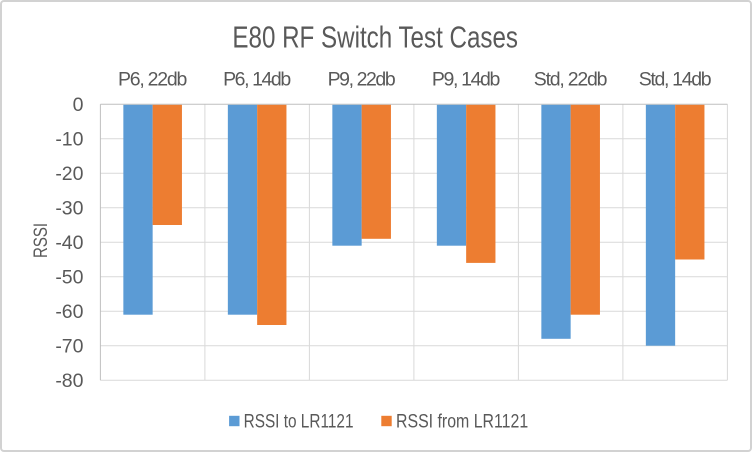 The width and height of the screenshot is (752, 457). I want to click on svg-text: RSSI, so click(41, 240).